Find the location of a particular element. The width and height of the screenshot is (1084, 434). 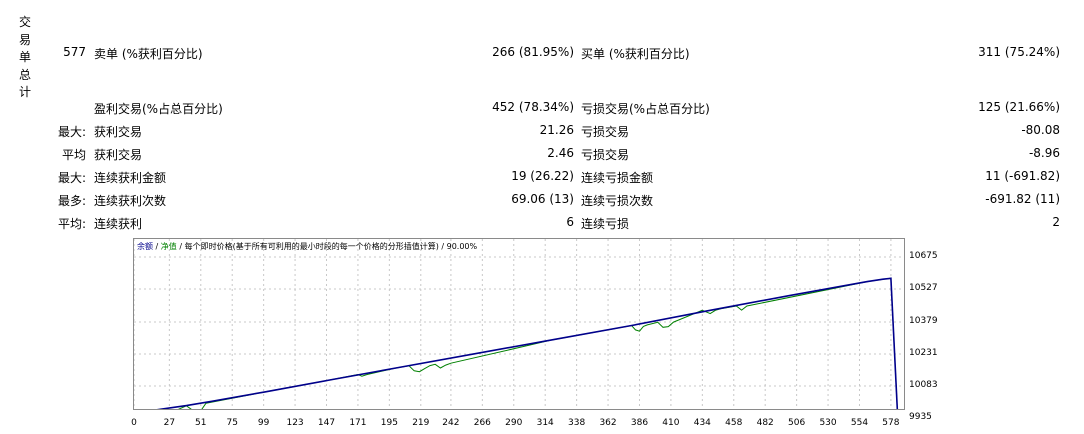

max-consecutive-prefix: 最大: is located at coordinates (71, 178).